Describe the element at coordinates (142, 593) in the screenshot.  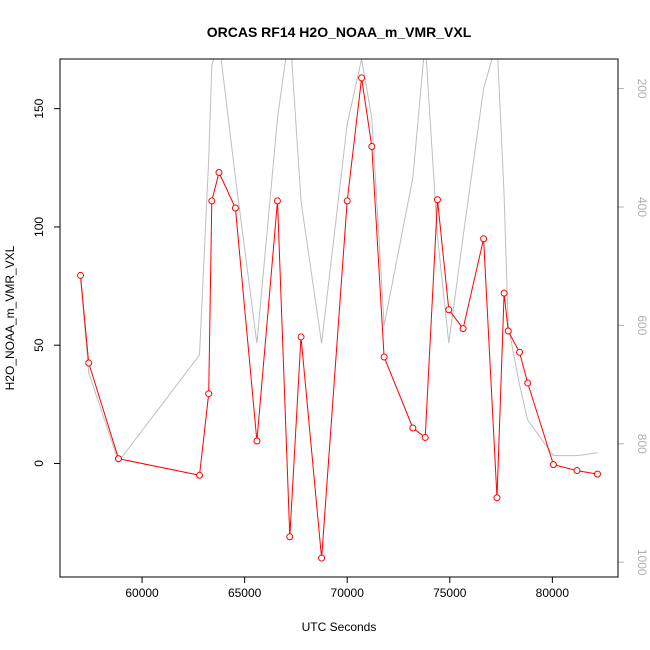
I see `x-tick-label: 60000` at that location.